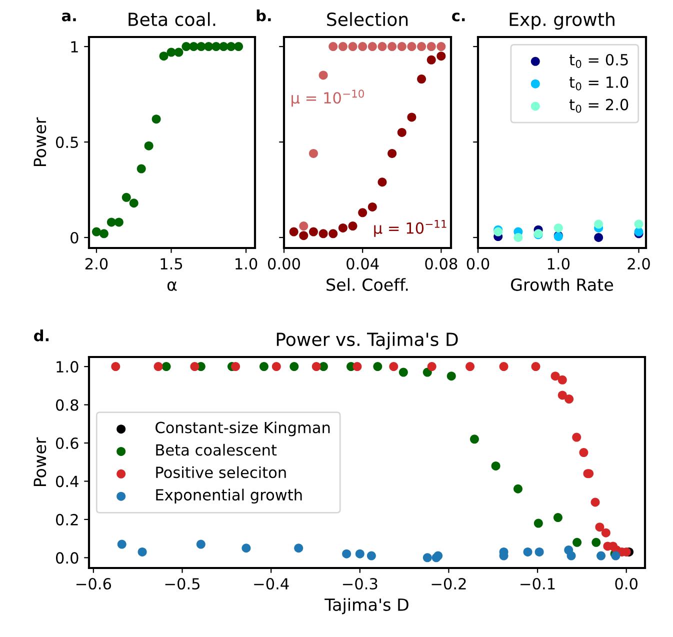  Describe the element at coordinates (360, 584) in the screenshot. I see `x-tick-label: −0.3` at that location.